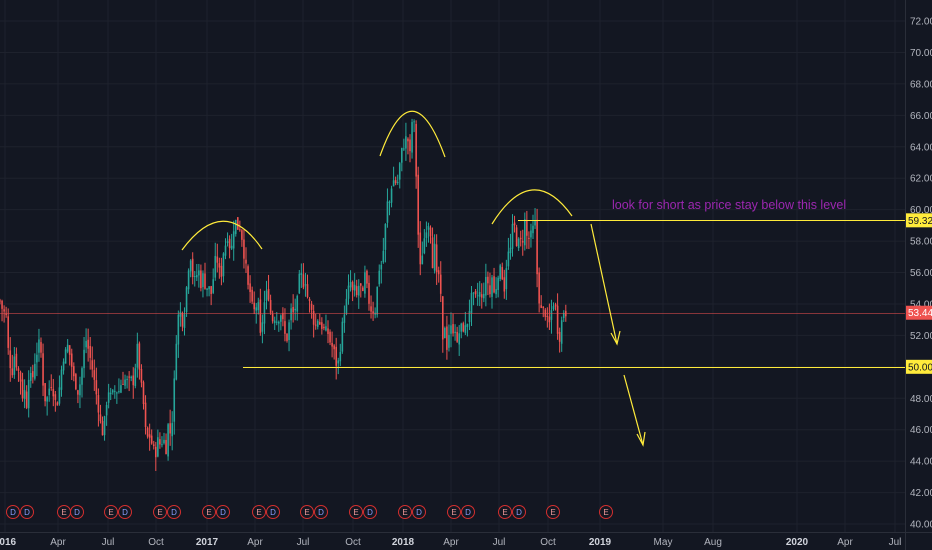 This screenshot has height=550, width=932. I want to click on price-tag-label: 53.44, so click(920, 313).